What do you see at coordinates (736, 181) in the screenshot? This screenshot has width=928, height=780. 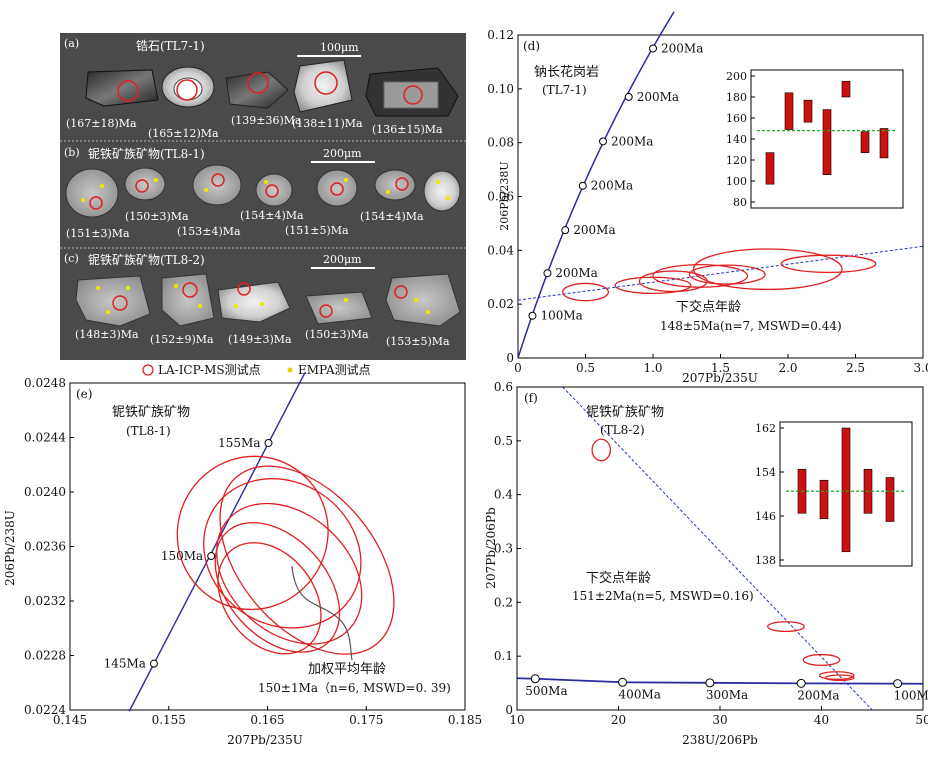 I see `inset-y-tick-label: 100` at bounding box center [736, 181].